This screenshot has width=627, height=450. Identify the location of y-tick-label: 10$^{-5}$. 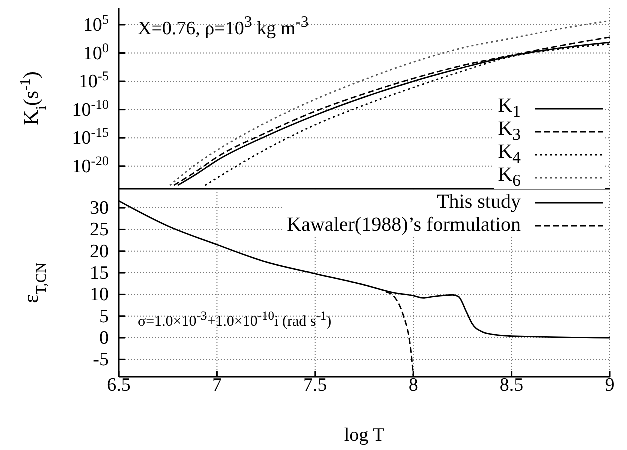
(94, 80).